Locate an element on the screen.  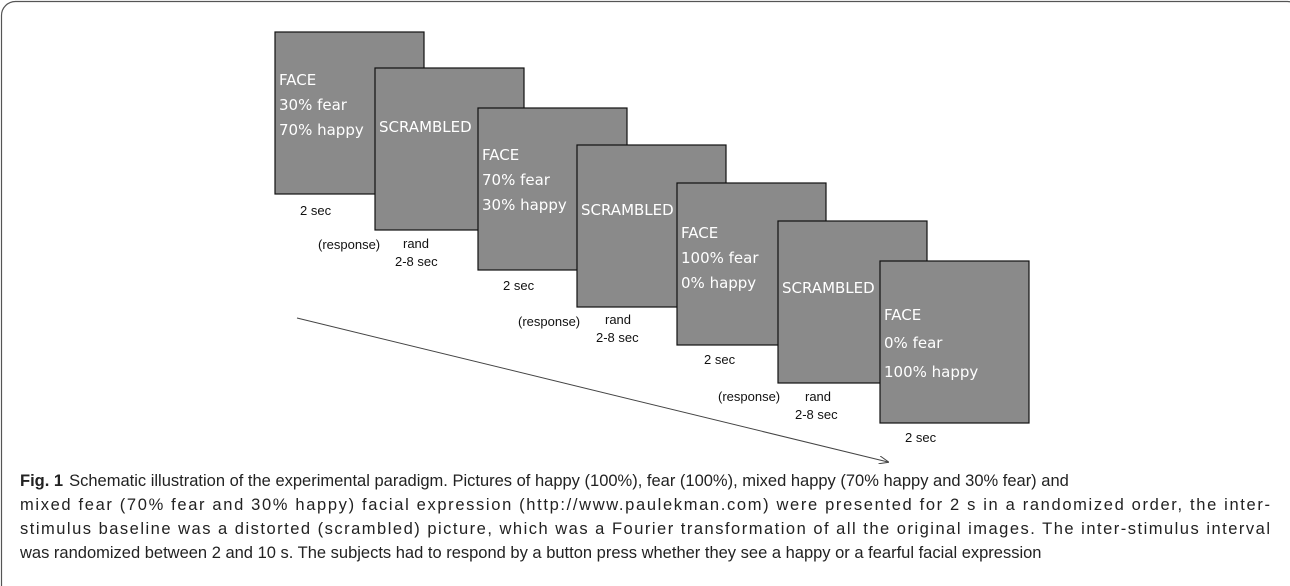
slide-text: 100% happy is located at coordinates (931, 372).